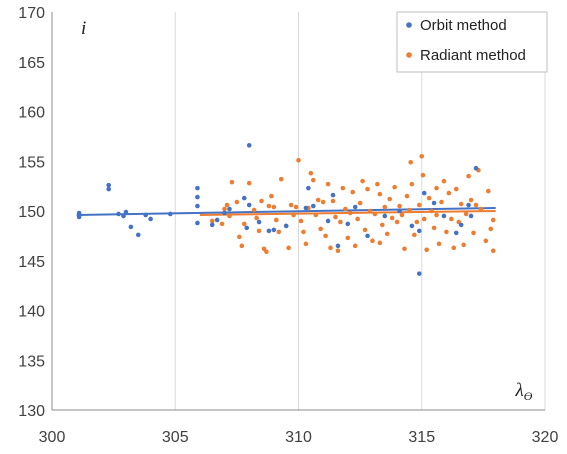 The height and width of the screenshot is (454, 567). I want to click on y-tick-label: 160, so click(31, 113).